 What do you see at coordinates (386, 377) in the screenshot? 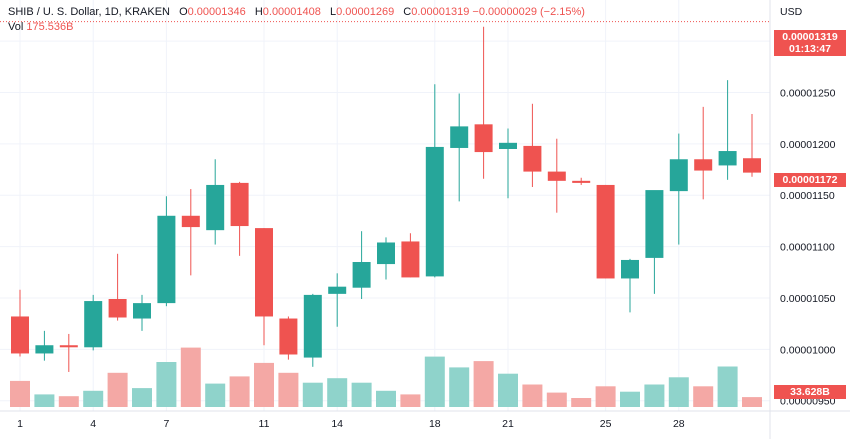
I see `volume-bars` at bounding box center [386, 377].